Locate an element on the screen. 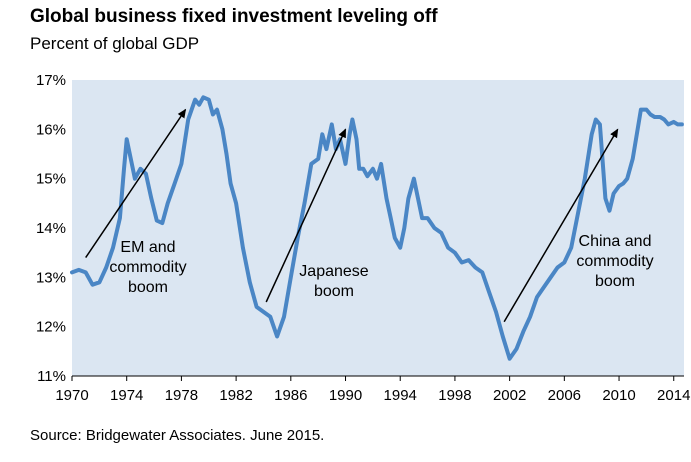 The height and width of the screenshot is (462, 691). annotation-label: China and is located at coordinates (615, 241).